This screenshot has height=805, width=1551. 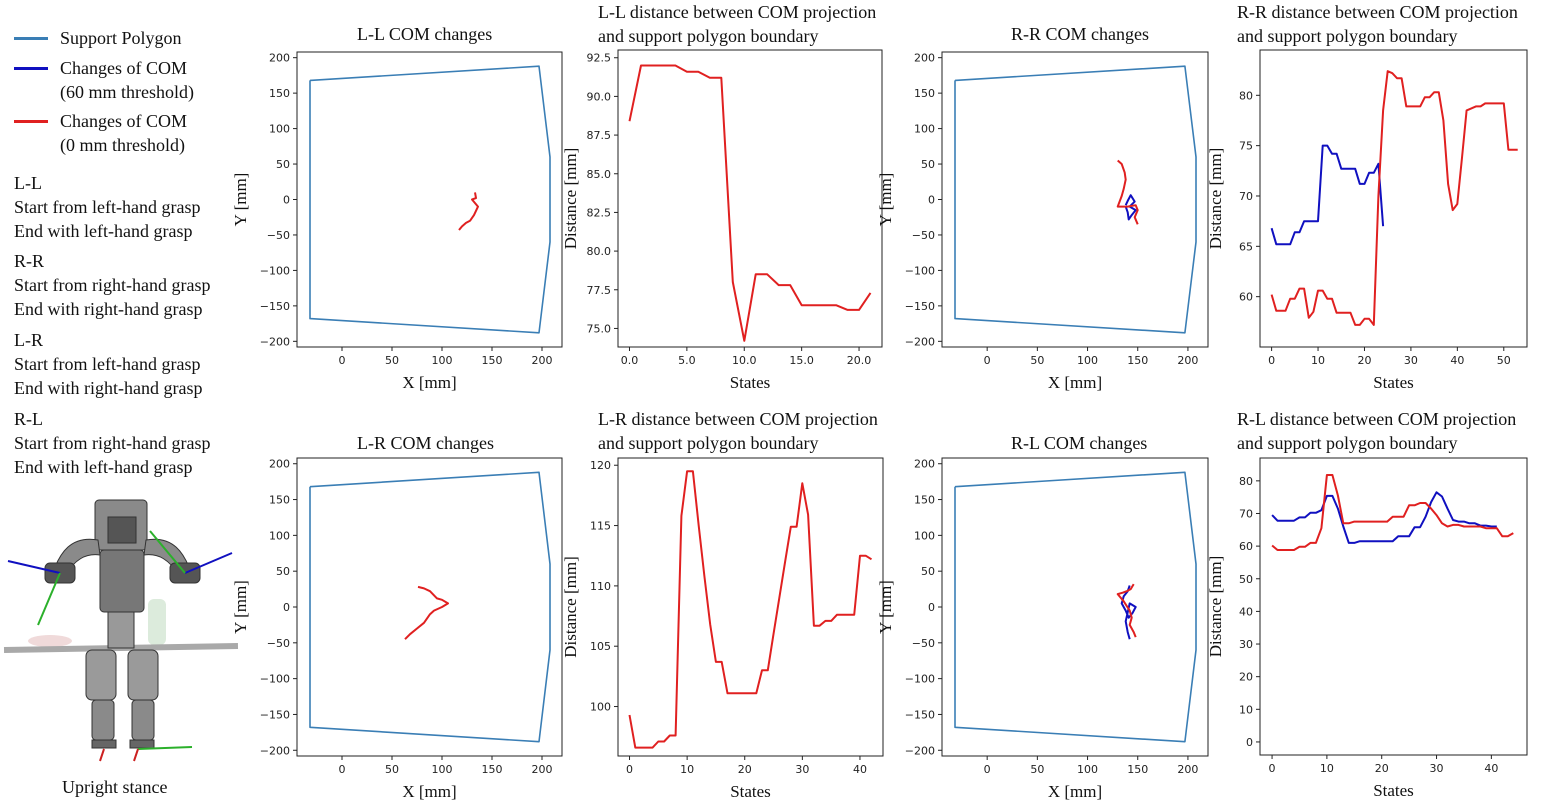 I want to click on chart-rr-dist: 0 10 20 30 40 50 60 65 70 75 80 States Distance [mm], so click(x=1367, y=220).